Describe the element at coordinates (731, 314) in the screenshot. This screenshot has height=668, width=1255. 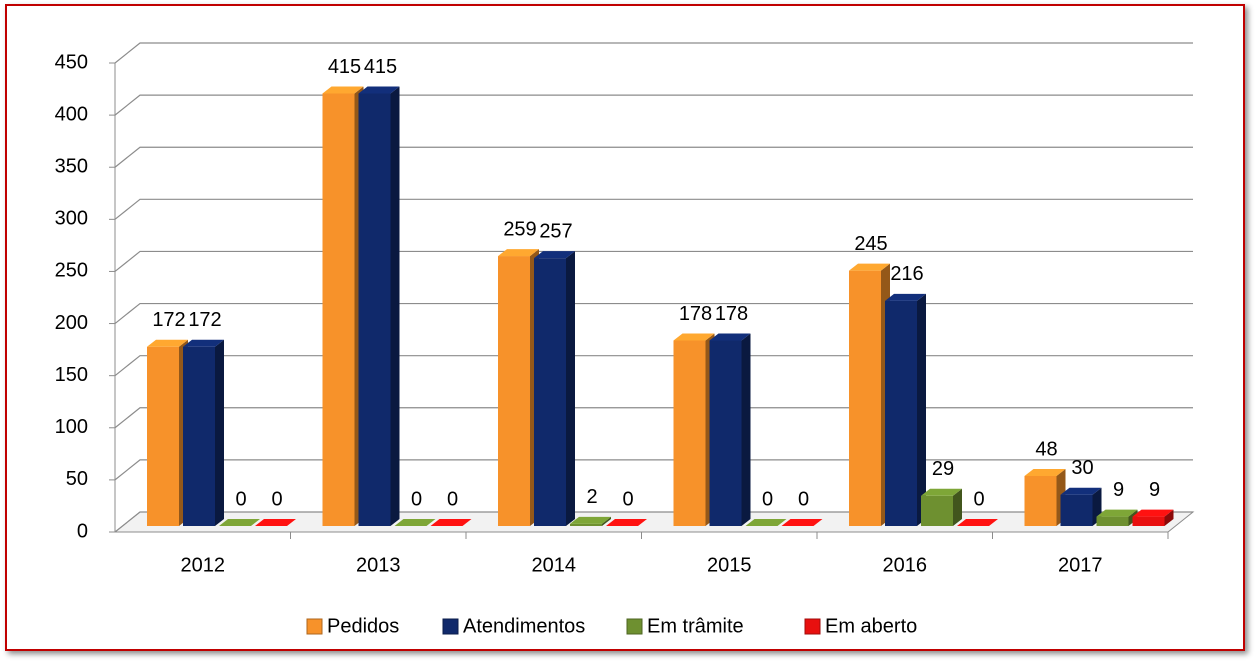
I see `data-label: 178` at that location.